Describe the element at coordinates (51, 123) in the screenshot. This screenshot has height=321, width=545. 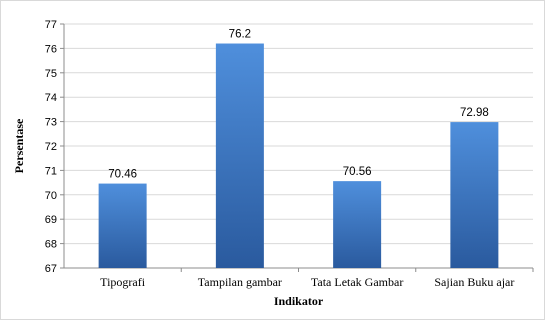
I see `y-tick-label: 73` at that location.